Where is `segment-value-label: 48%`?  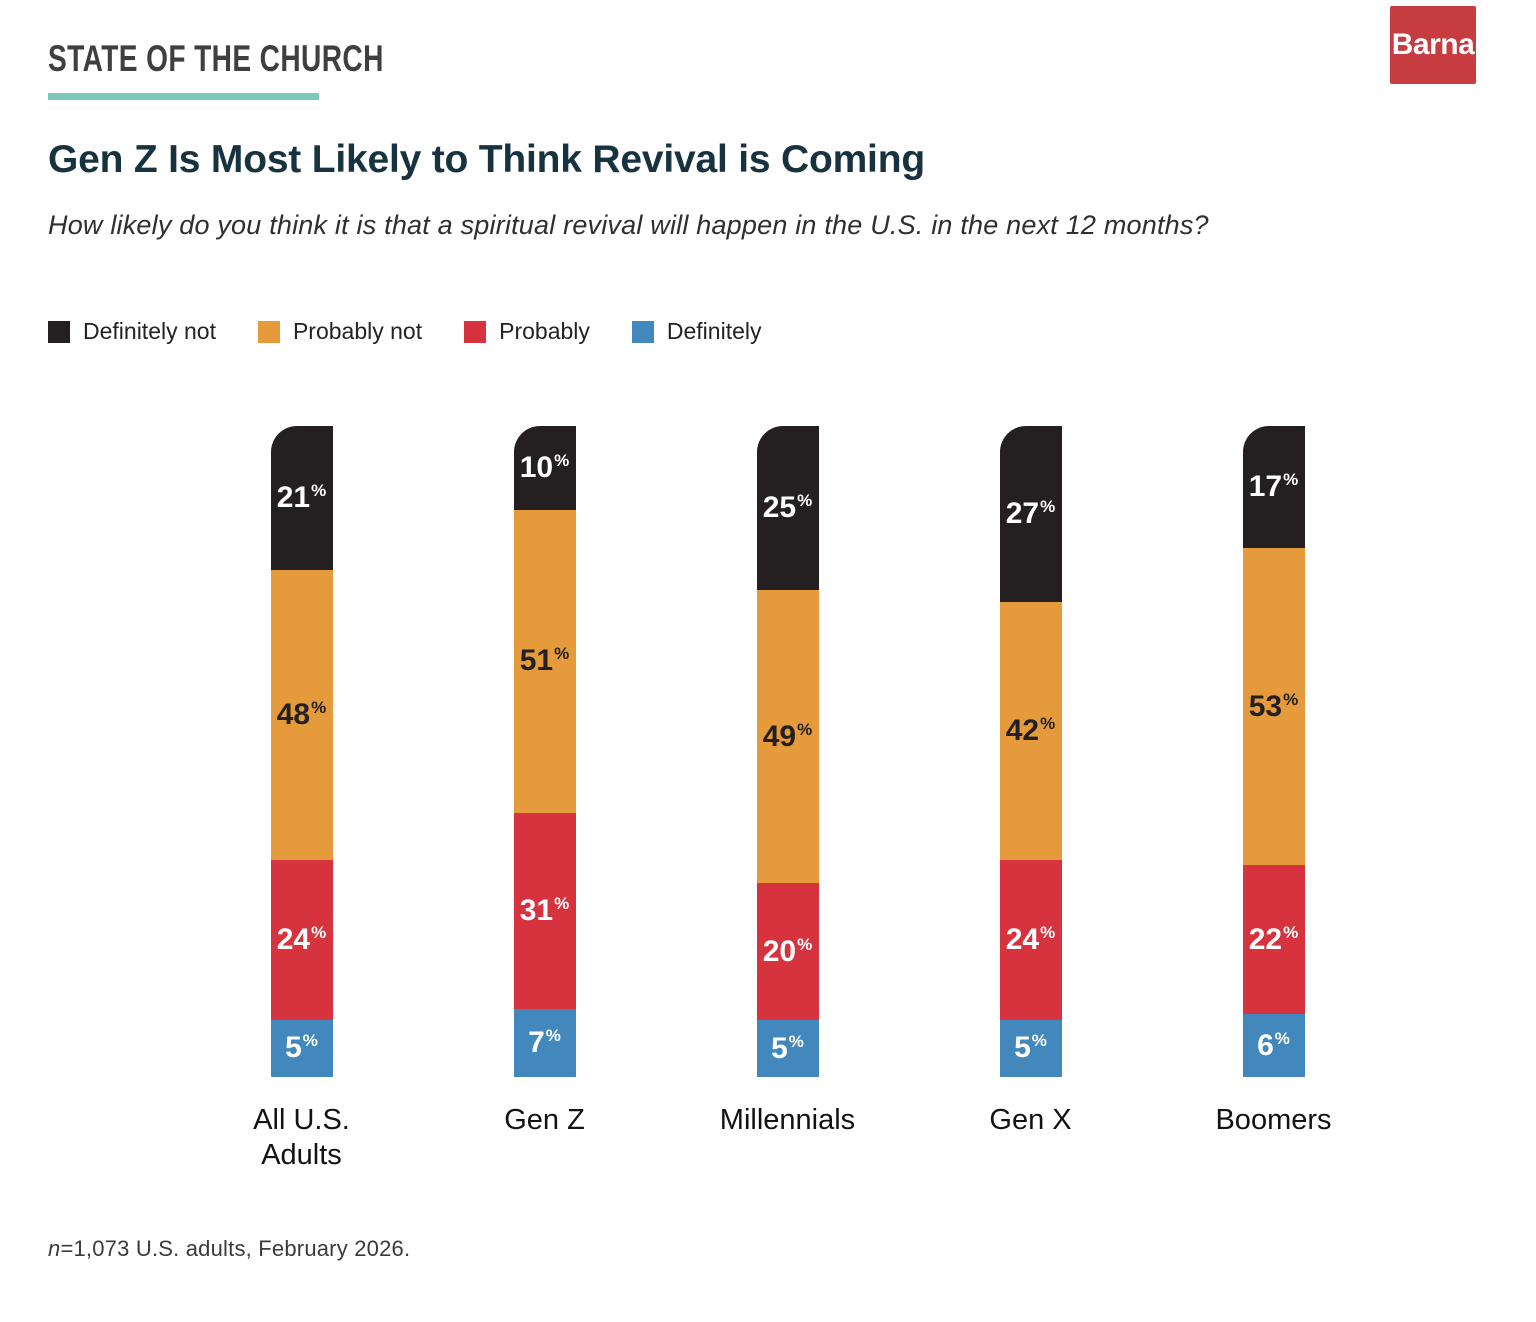 segment-value-label: 48% is located at coordinates (301, 714).